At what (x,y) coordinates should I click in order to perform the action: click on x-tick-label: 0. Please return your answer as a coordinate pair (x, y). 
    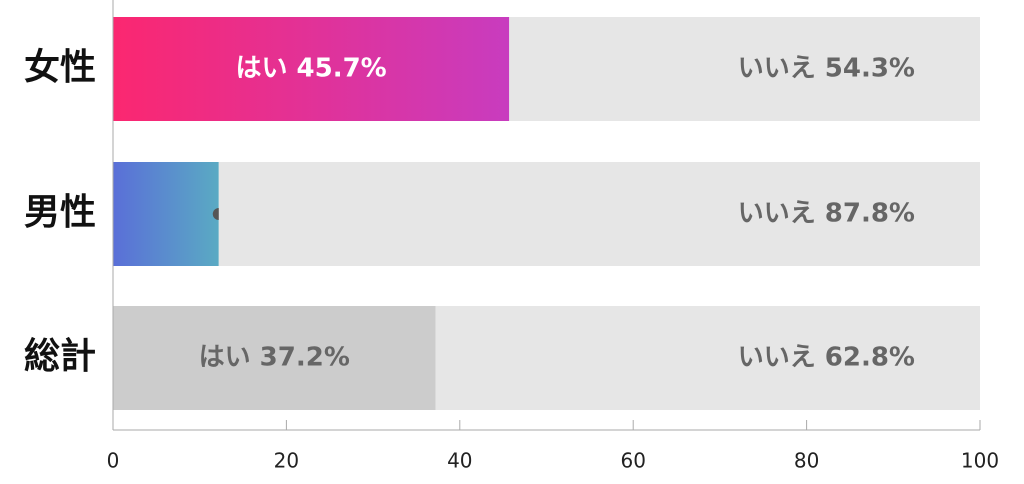
    Looking at the image, I should click on (113, 461).